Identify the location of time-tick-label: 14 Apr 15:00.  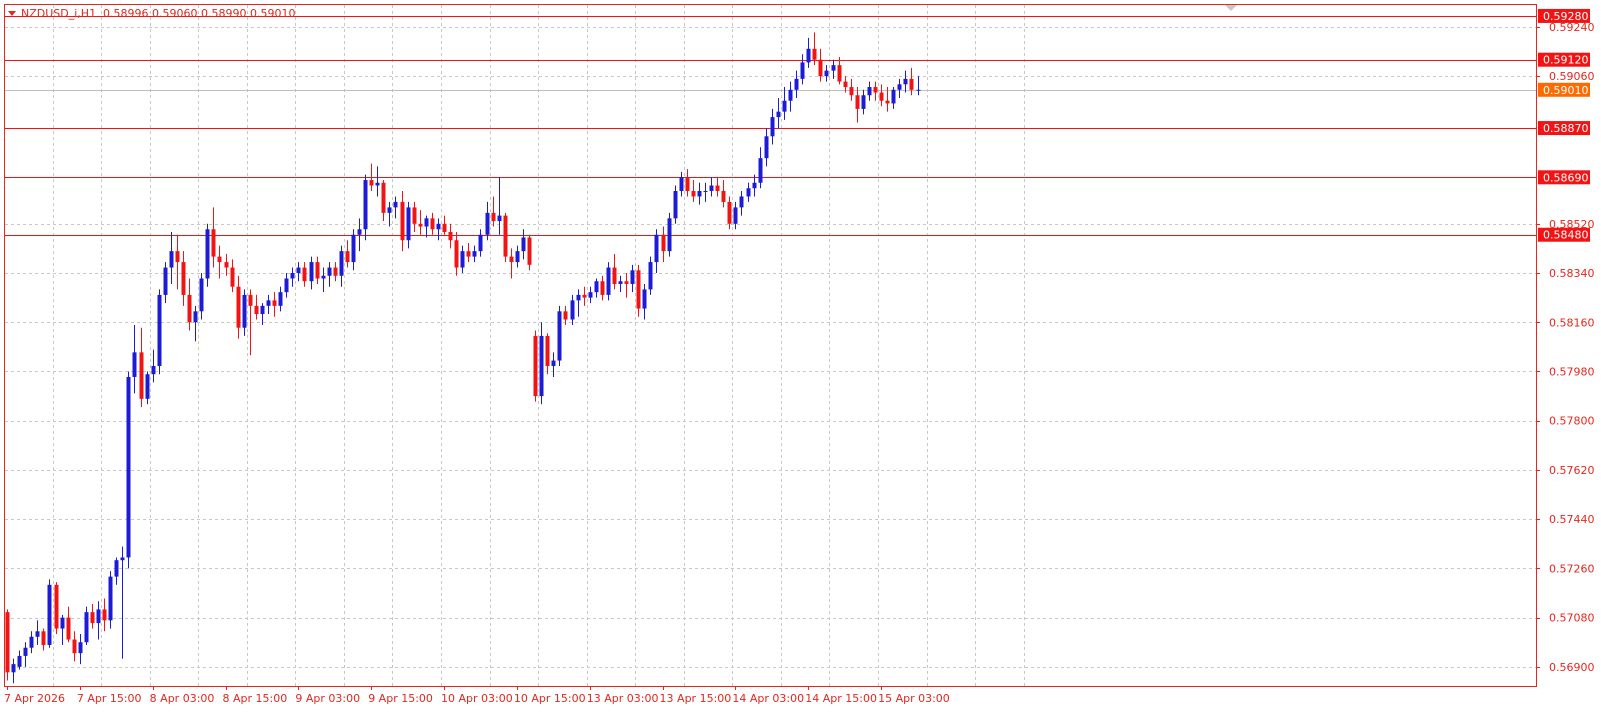
(841, 698).